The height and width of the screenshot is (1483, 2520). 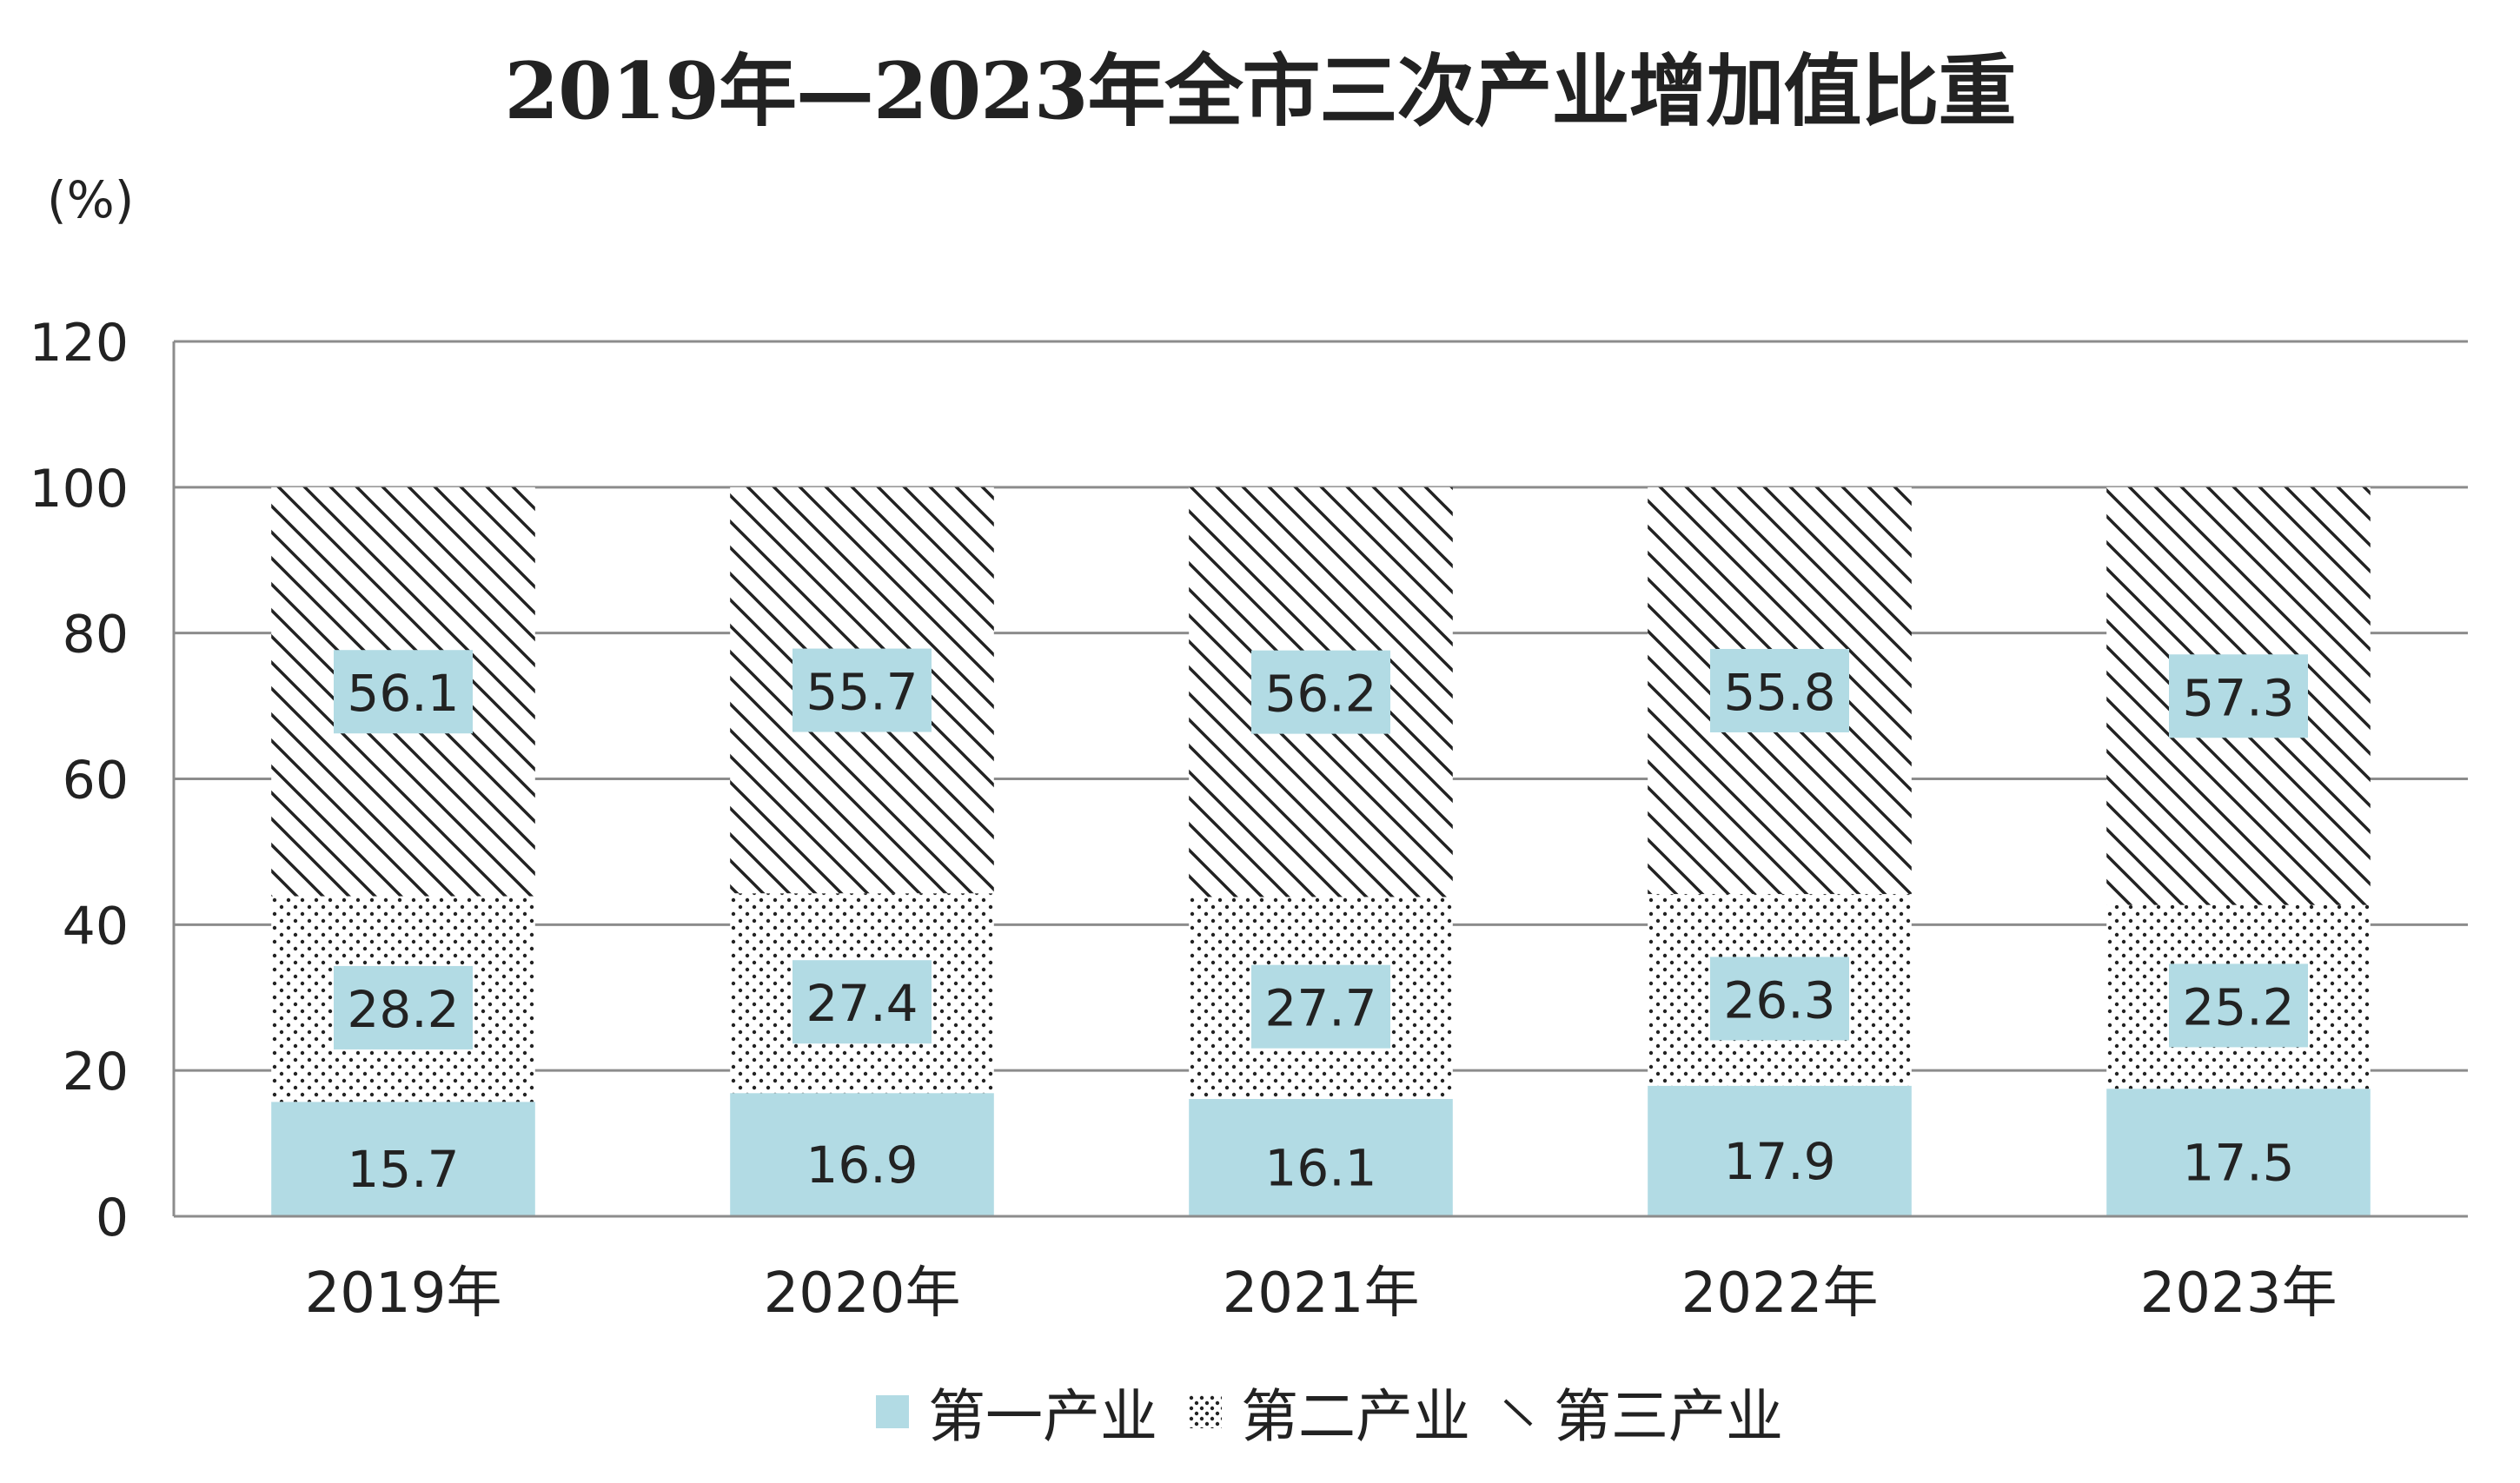 What do you see at coordinates (1042, 1416) in the screenshot?
I see `legend-label: 第一产业` at bounding box center [1042, 1416].